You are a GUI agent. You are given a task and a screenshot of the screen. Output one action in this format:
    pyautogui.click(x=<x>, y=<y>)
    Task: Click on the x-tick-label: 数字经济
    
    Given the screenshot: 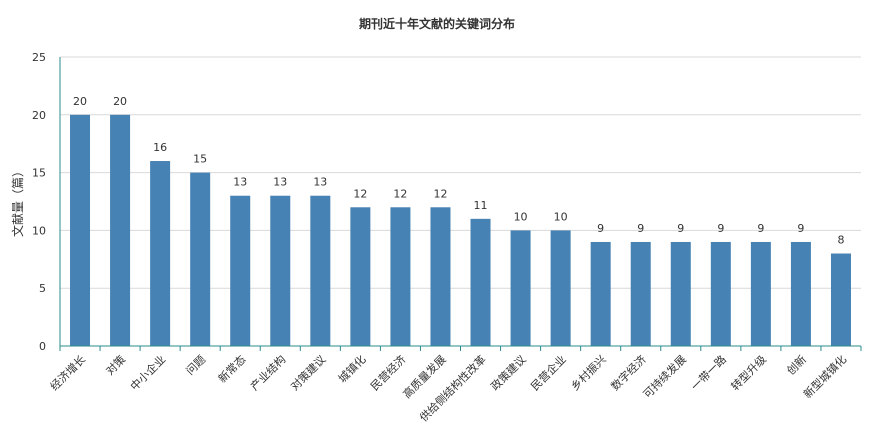 What is the action you would take?
    pyautogui.click(x=628, y=372)
    